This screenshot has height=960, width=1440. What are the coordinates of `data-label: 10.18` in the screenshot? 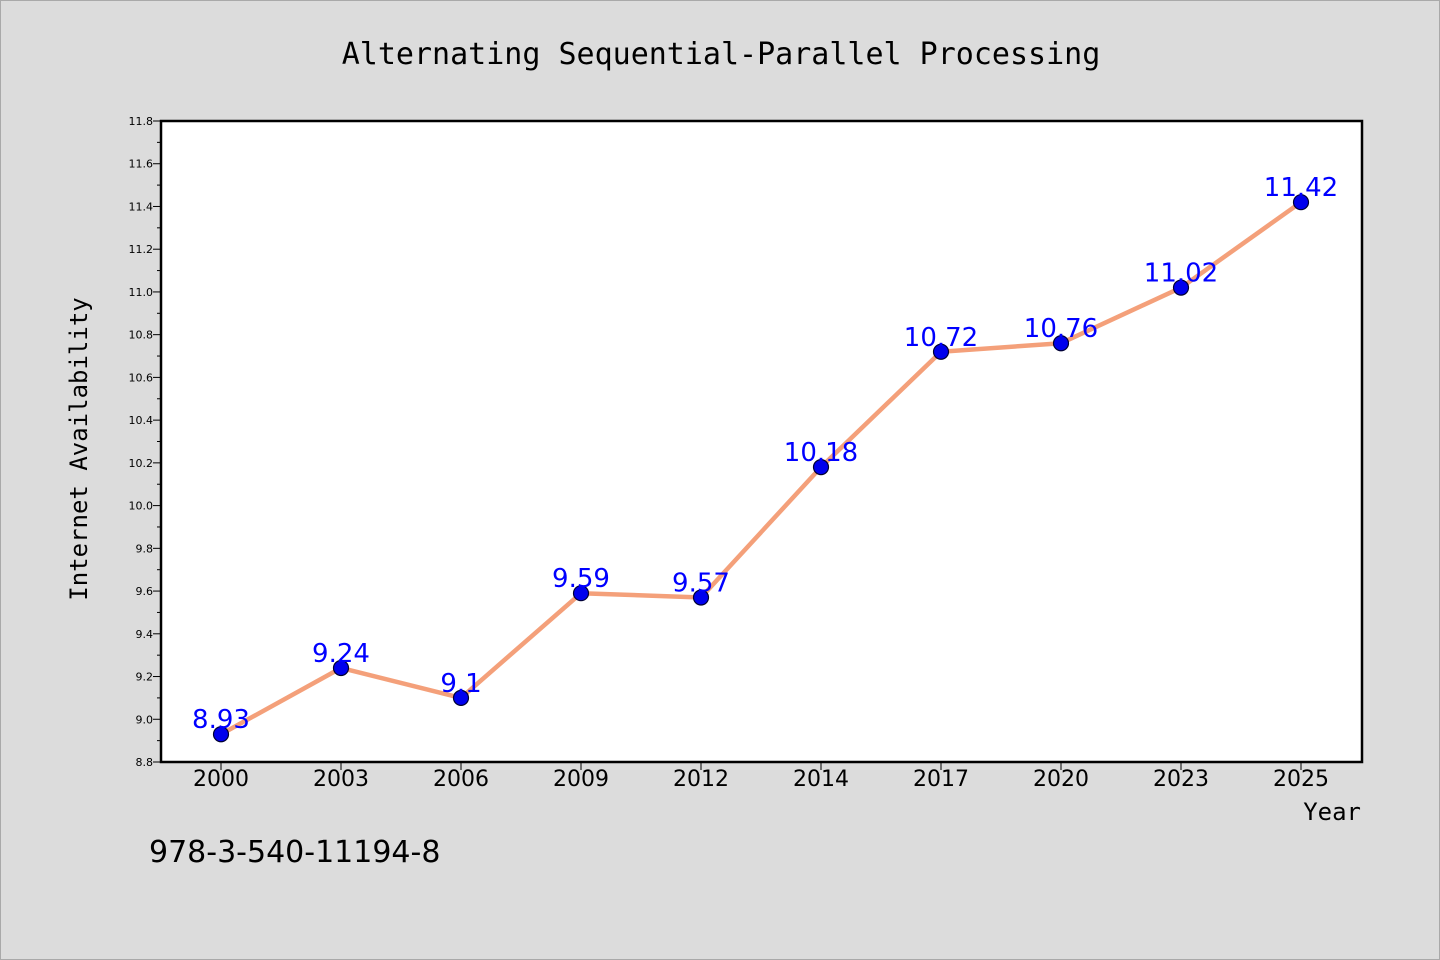 It's located at (821, 453).